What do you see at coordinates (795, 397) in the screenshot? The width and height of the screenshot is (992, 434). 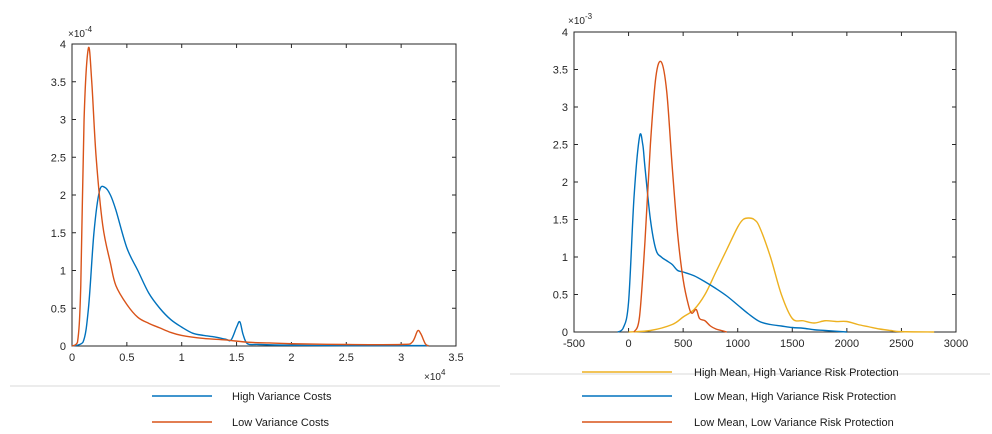 I see `legend-label: Low Mean, High Variance Risk Protection` at bounding box center [795, 397].